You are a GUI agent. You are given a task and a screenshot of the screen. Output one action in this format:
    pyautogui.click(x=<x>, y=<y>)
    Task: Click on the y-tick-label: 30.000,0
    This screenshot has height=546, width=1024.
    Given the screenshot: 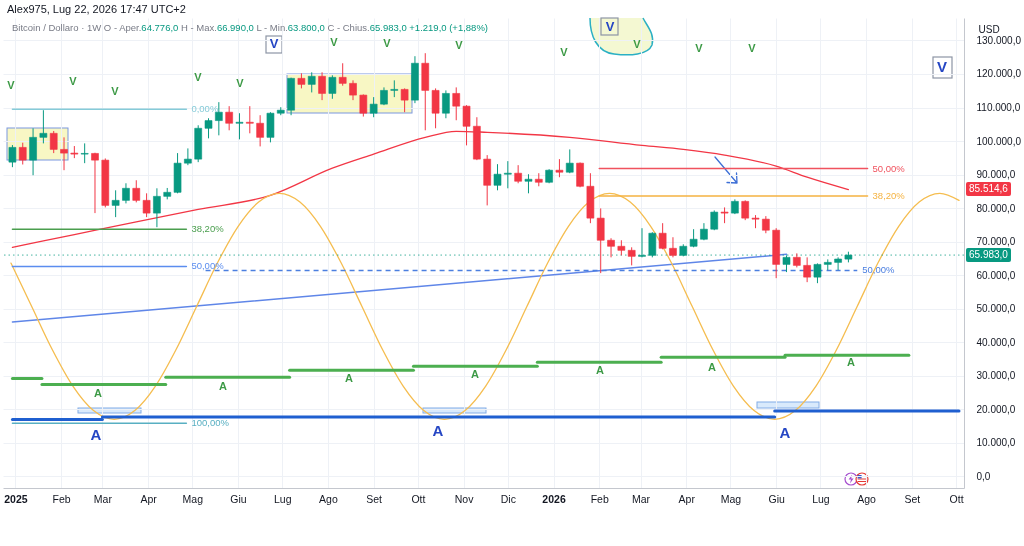 What is the action you would take?
    pyautogui.click(x=996, y=376)
    